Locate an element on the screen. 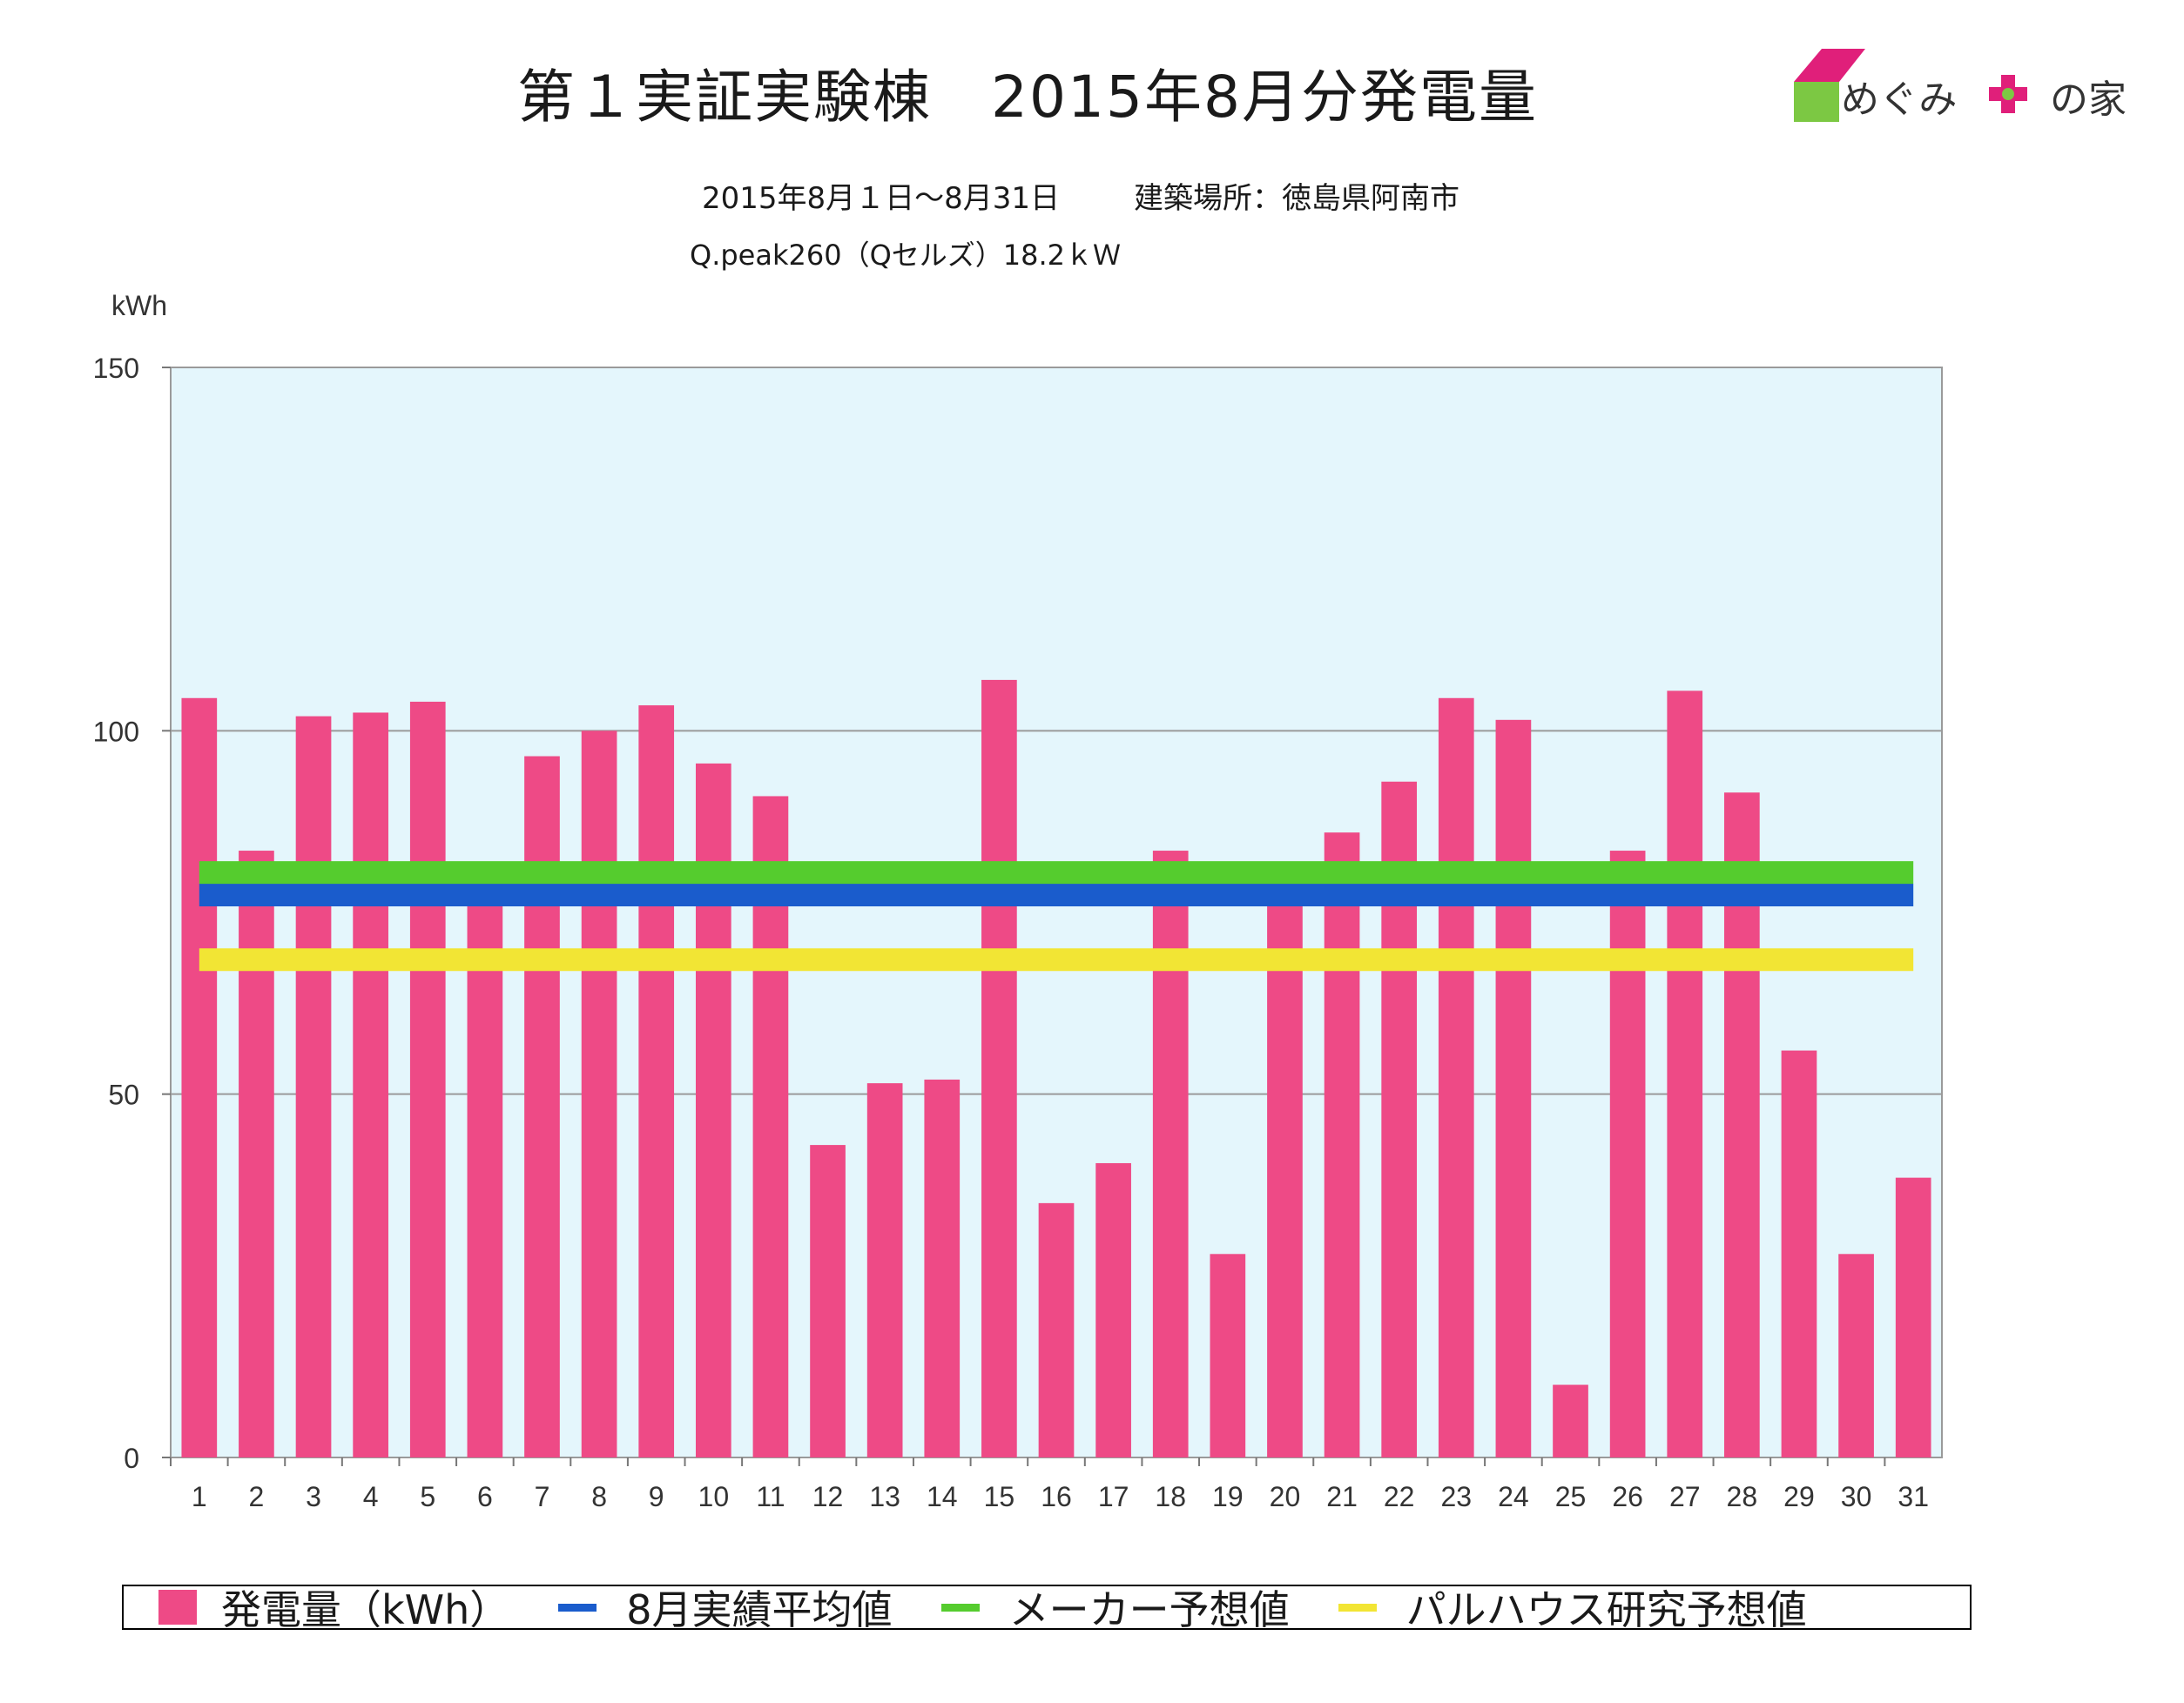 The image size is (2184, 1703). legend-label: 8月実績平均値 is located at coordinates (759, 1609).